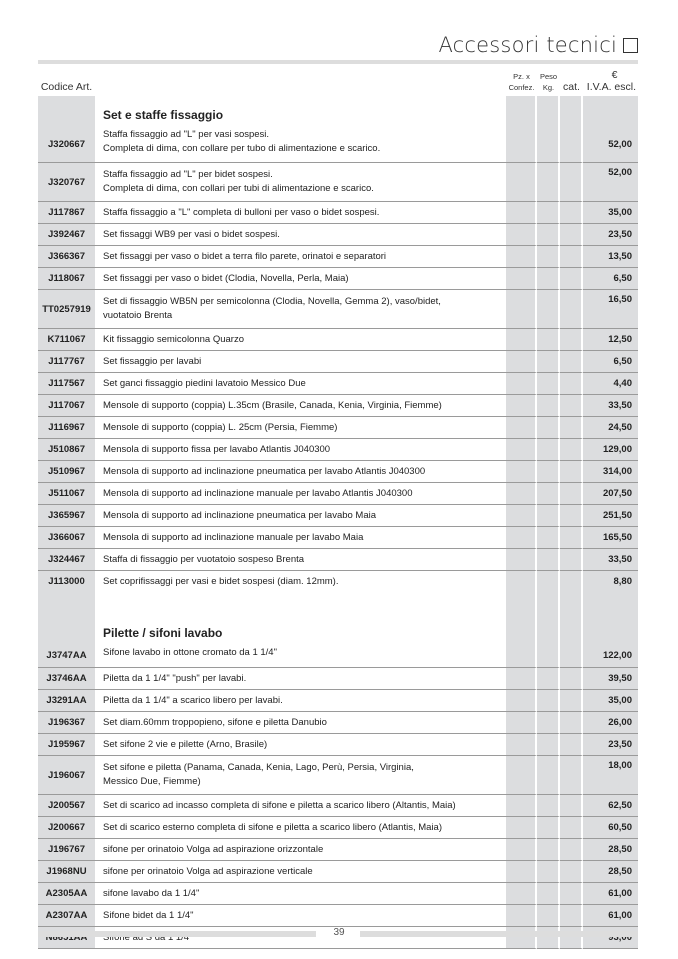 The height and width of the screenshot is (959, 678). I want to click on desc-line: sifone lavabo da 1 1/4", so click(151, 893).